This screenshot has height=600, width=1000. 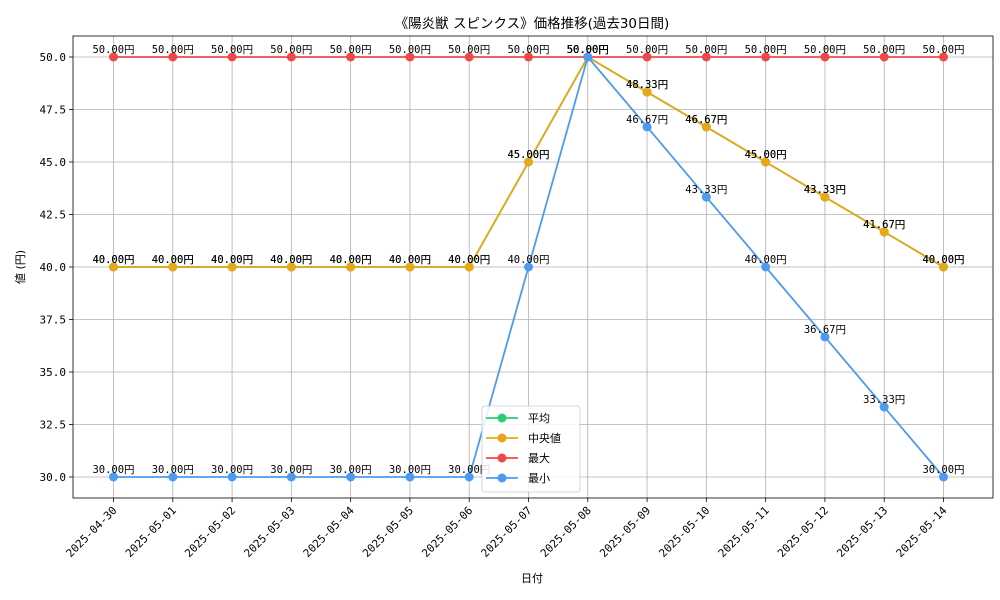 What do you see at coordinates (53, 425) in the screenshot?
I see `y-tick-label: 32.5` at bounding box center [53, 425].